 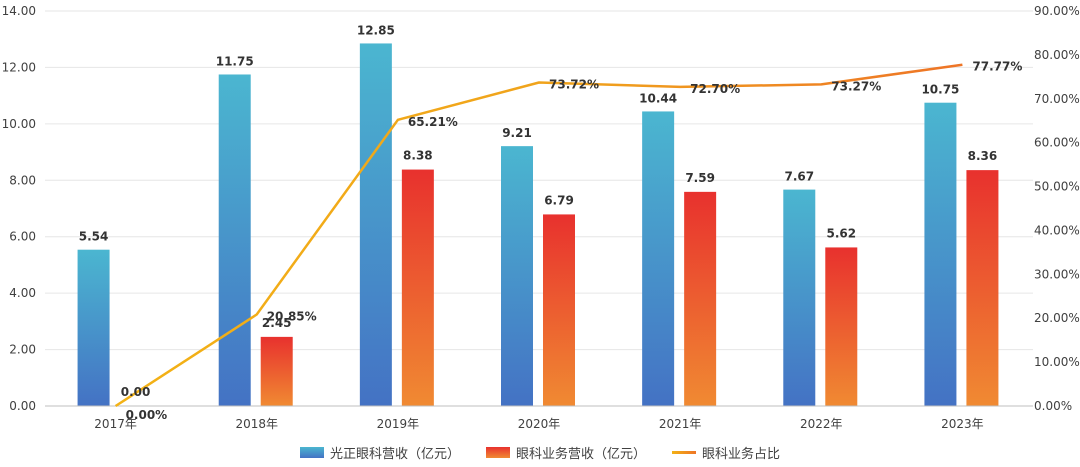 What do you see at coordinates (1053, 406) in the screenshot?
I see `y-right-tick-label: 0.00%` at bounding box center [1053, 406].